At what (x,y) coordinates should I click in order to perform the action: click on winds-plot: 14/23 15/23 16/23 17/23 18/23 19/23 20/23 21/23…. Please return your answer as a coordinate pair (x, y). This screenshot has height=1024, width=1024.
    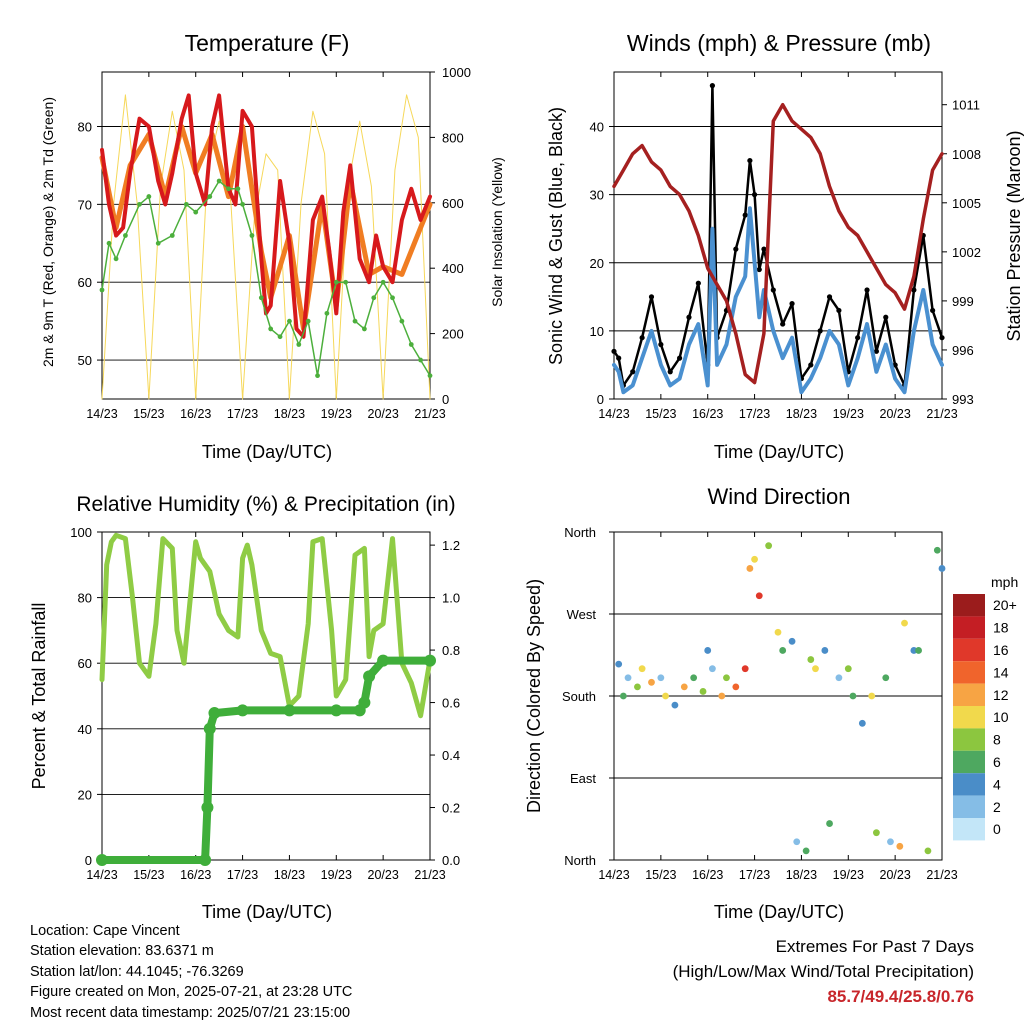
    Looking at the image, I should click on (785, 246).